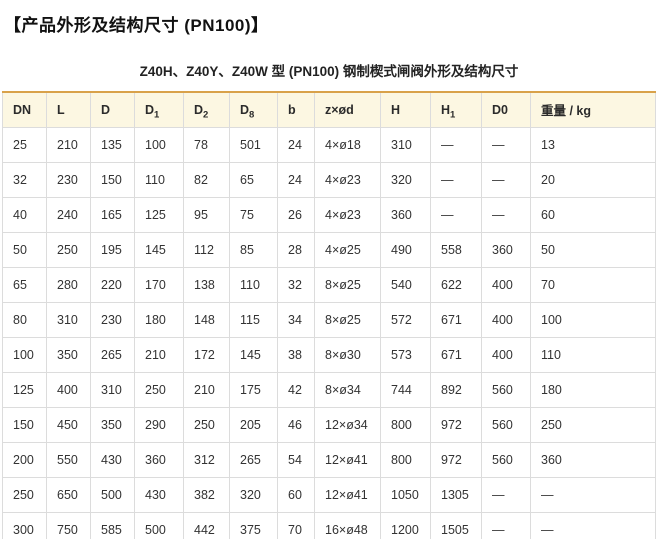 The image size is (658, 539). What do you see at coordinates (24, 214) in the screenshot?
I see `table-cell-dn: 40` at bounding box center [24, 214].